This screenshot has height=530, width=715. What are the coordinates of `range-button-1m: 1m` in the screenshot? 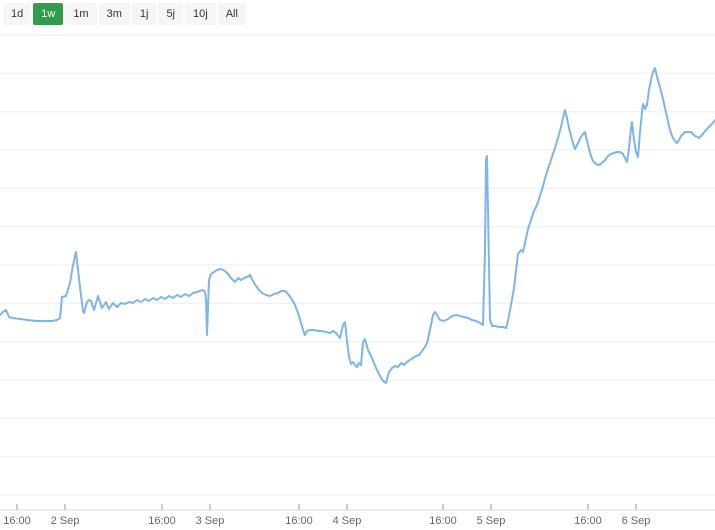 It's located at (81, 14).